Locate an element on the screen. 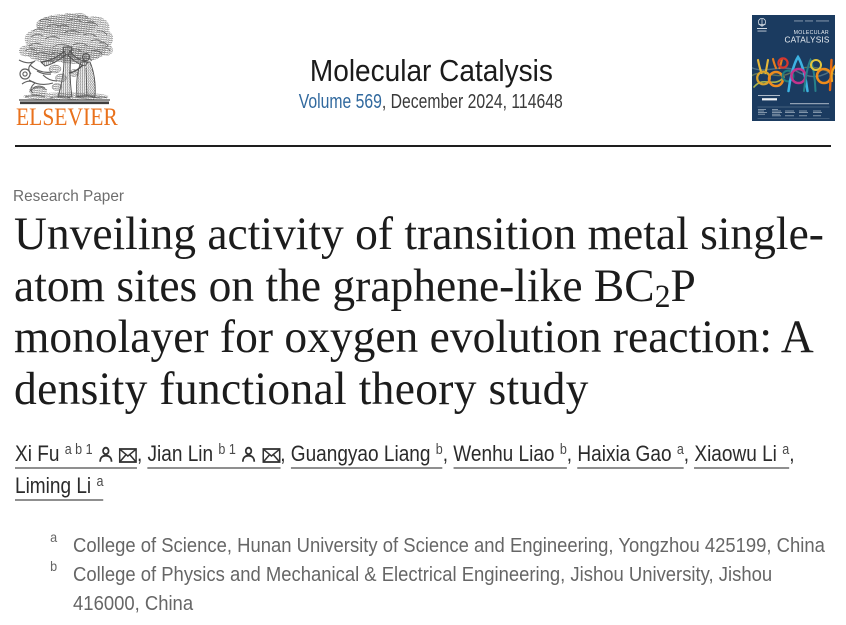 The image size is (846, 625). svg-text: CATALYSIS is located at coordinates (806, 40).